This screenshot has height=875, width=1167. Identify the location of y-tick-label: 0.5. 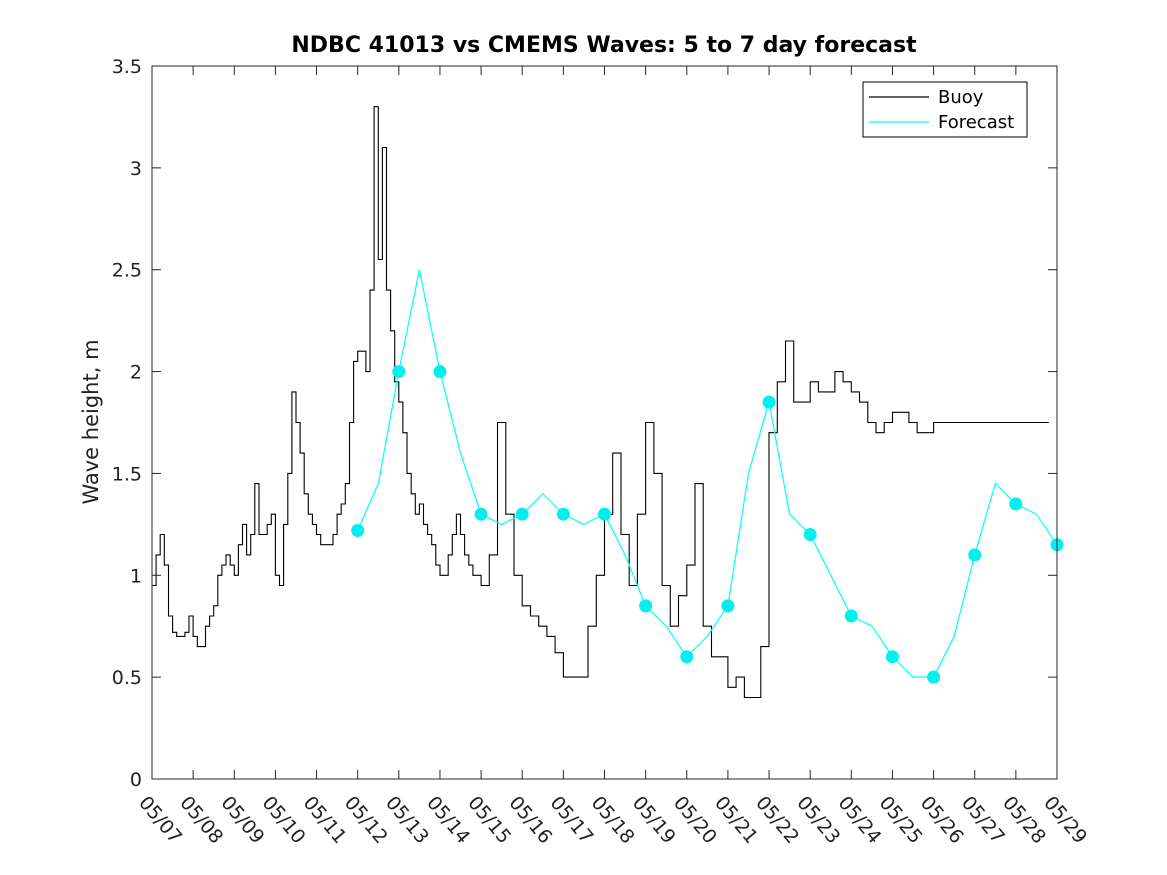
(127, 678).